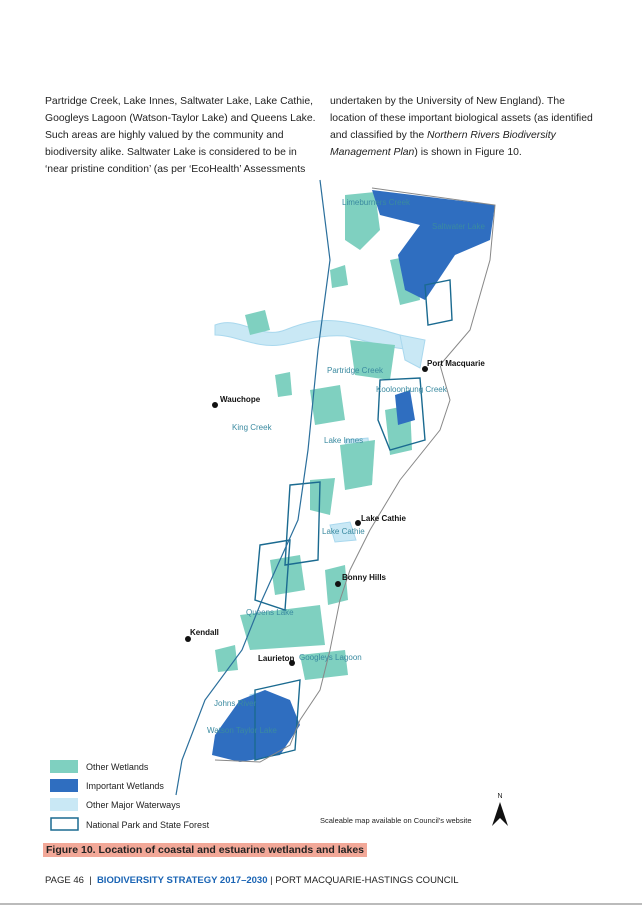 The height and width of the screenshot is (907, 642). What do you see at coordinates (372, 152) in the screenshot?
I see `italic-text: Management Plan` at bounding box center [372, 152].